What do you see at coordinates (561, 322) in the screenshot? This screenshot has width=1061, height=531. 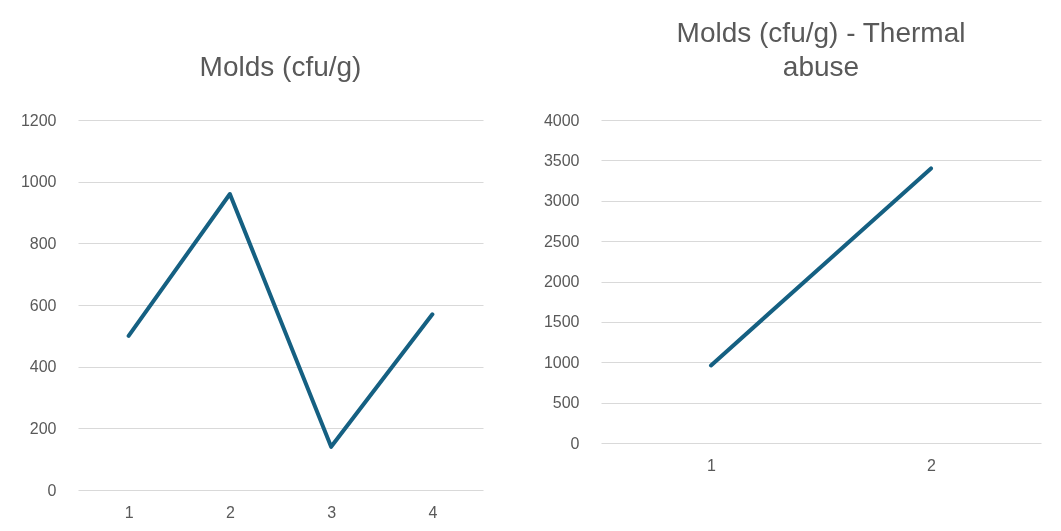 I see `y-tick-label: 1500` at bounding box center [561, 322].